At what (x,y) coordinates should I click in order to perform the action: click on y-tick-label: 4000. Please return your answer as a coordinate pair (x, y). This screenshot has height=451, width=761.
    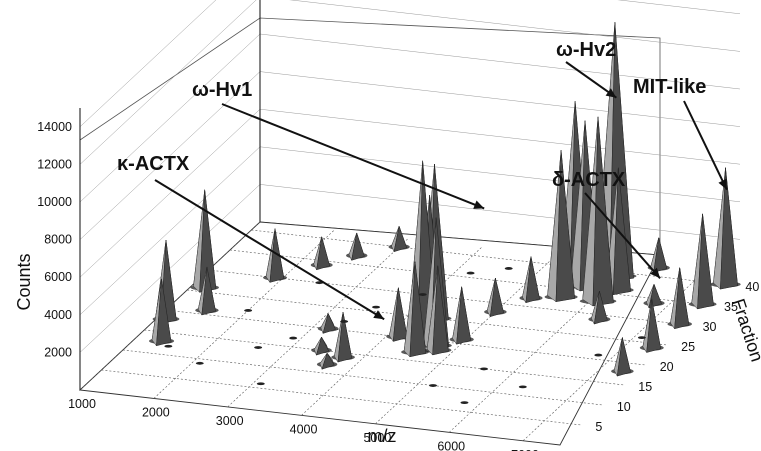
    Looking at the image, I should click on (58, 315).